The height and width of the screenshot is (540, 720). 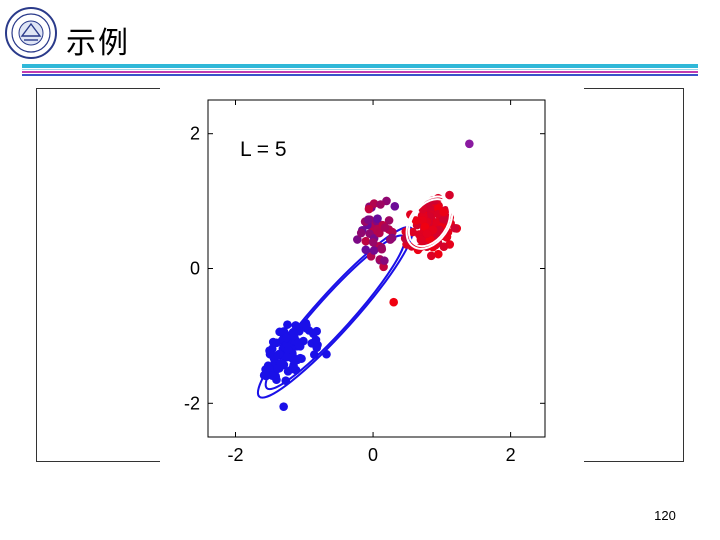 What do you see at coordinates (192, 403) in the screenshot?
I see `y-tick-label: -2` at bounding box center [192, 403].